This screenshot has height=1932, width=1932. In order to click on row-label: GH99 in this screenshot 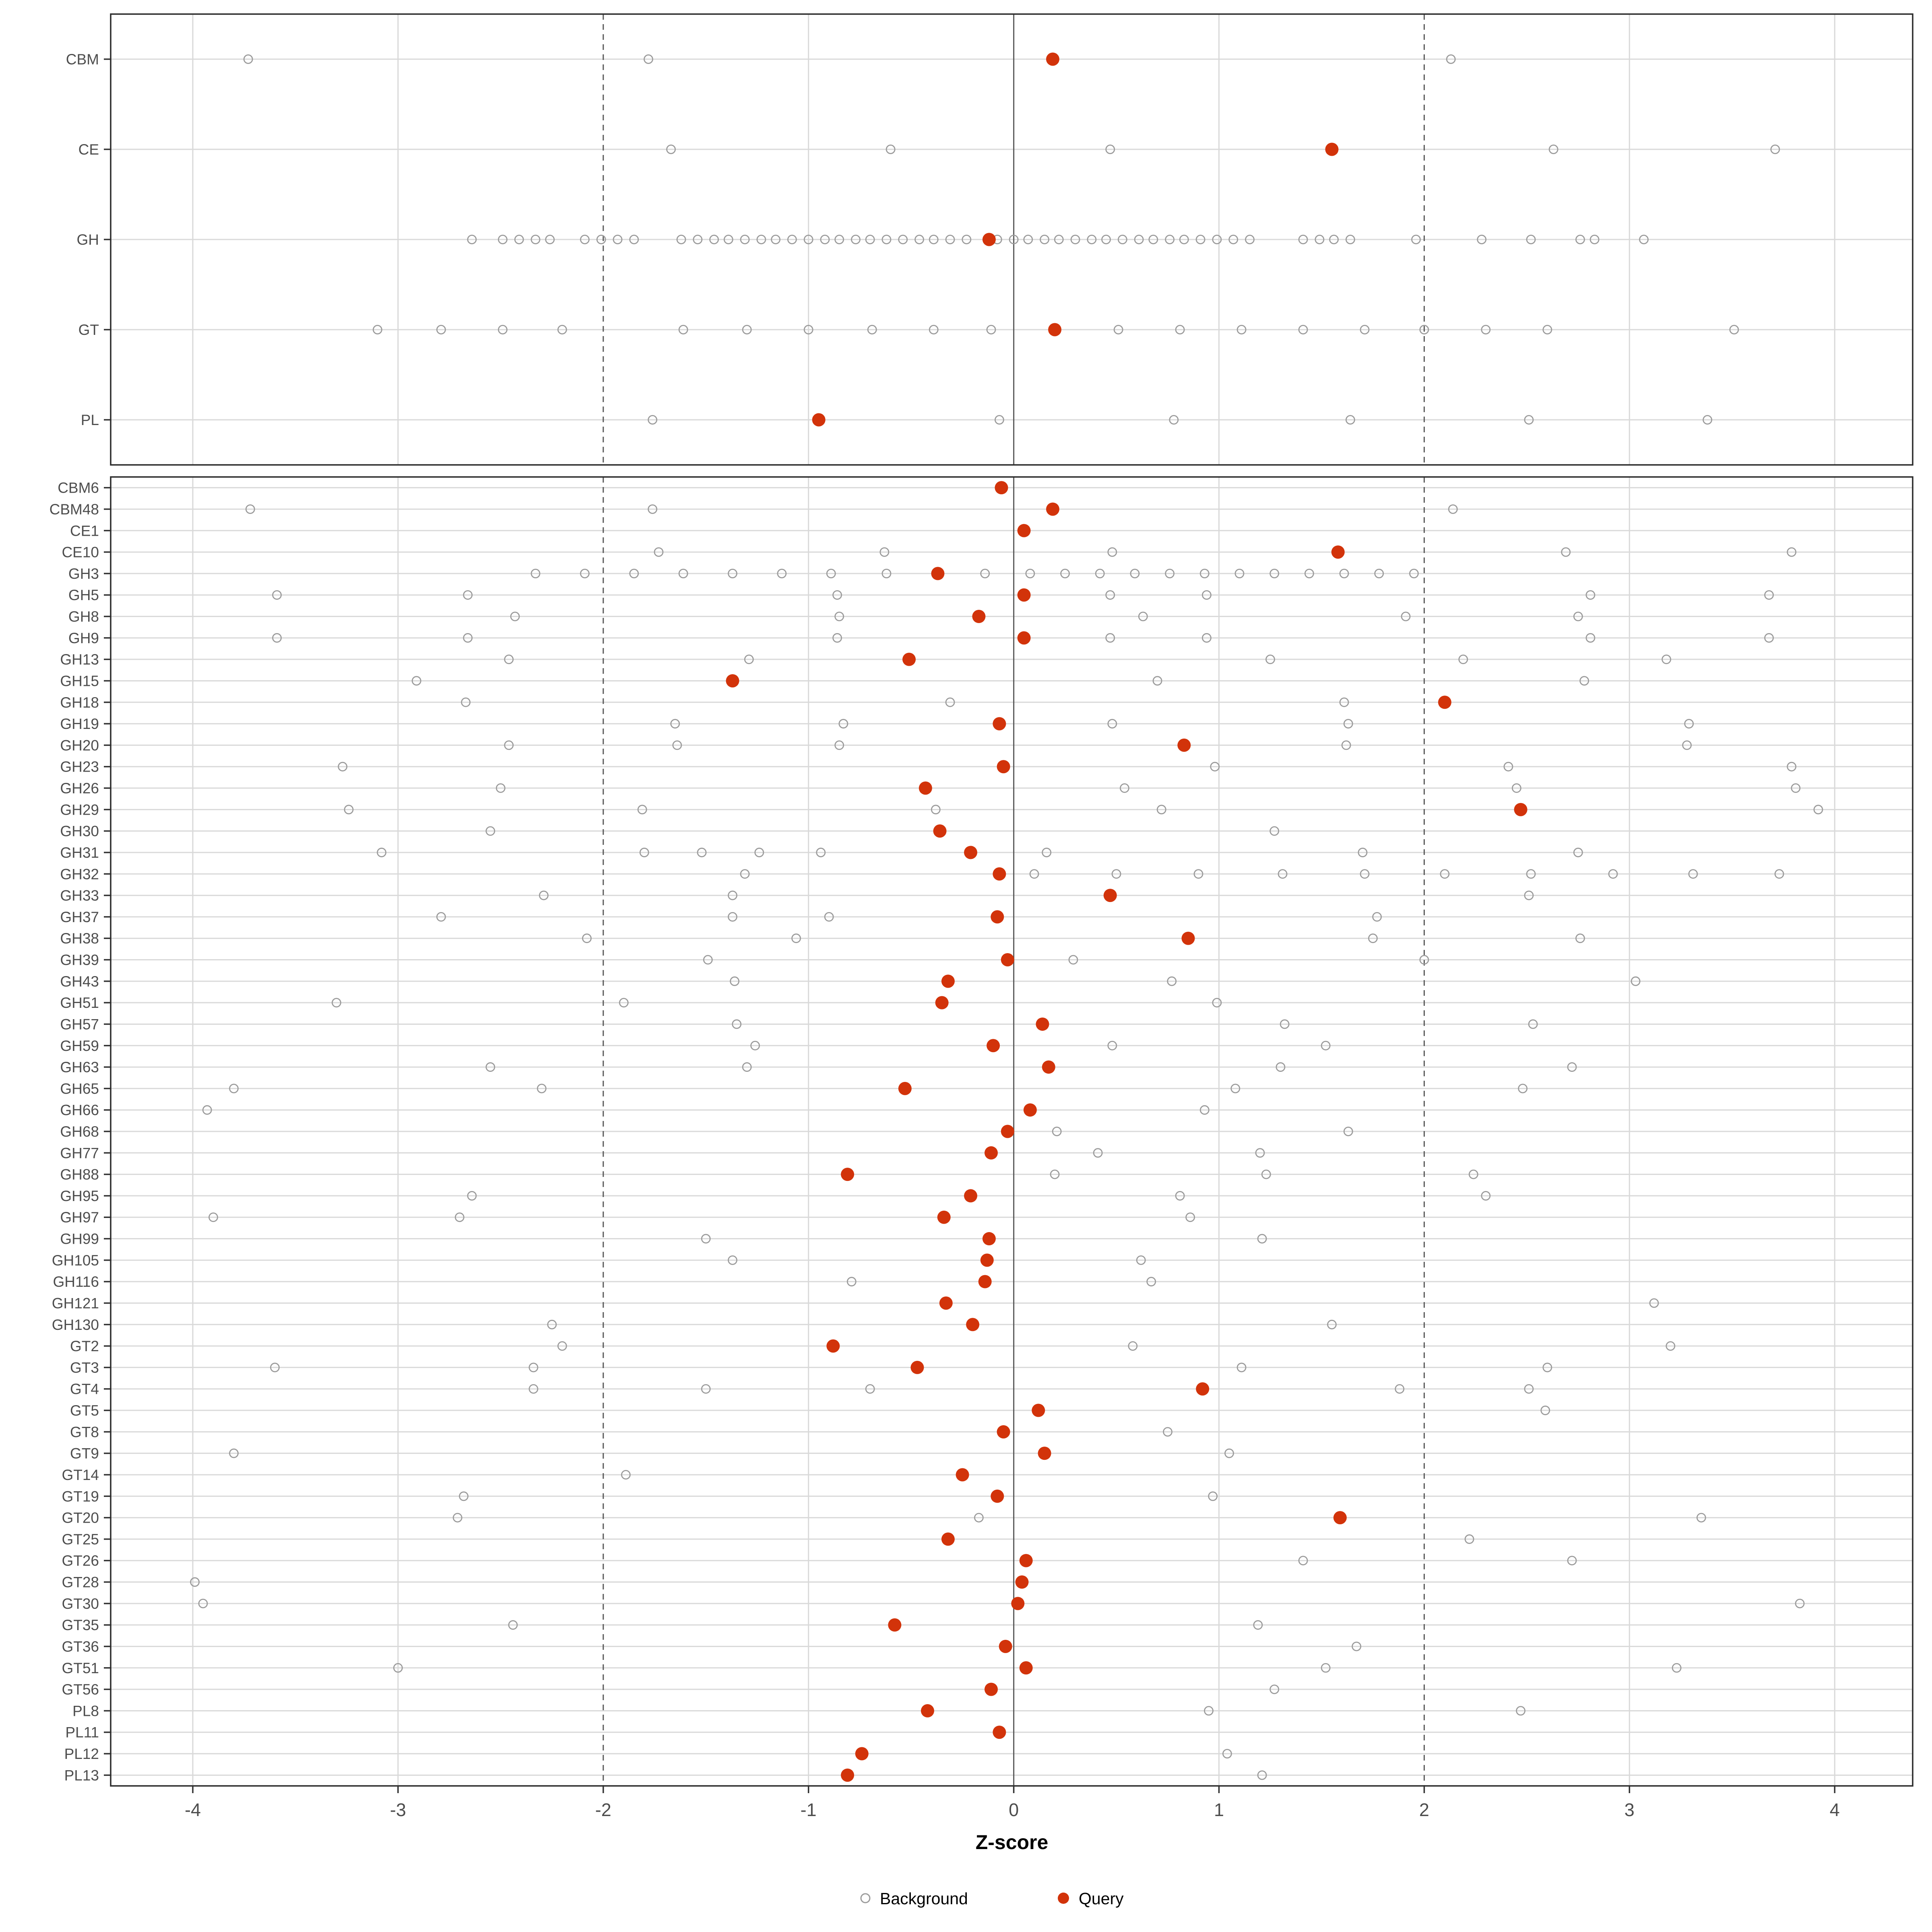, I will do `click(79, 1239)`.